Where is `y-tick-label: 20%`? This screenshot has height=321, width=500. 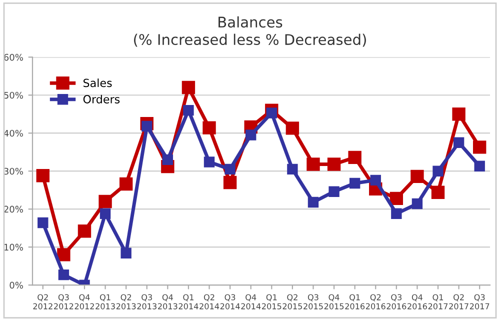
y-tick-label: 20% is located at coordinates (13, 209).